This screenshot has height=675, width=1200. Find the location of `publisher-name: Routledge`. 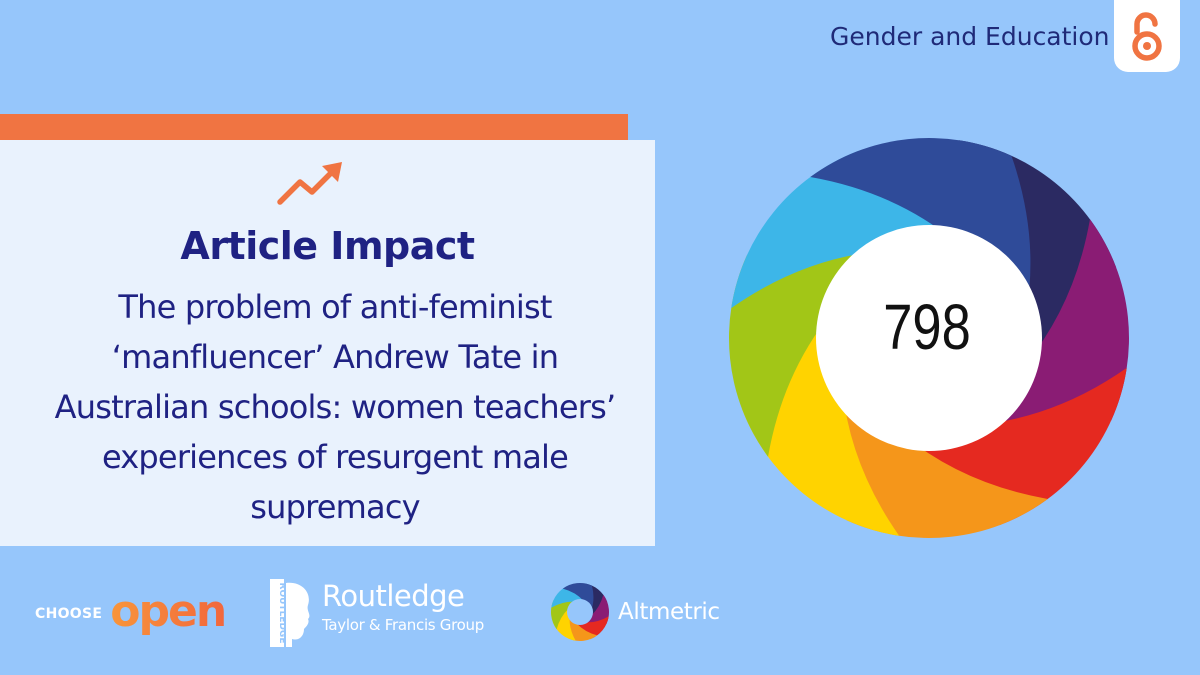

publisher-name: Routledge is located at coordinates (393, 596).